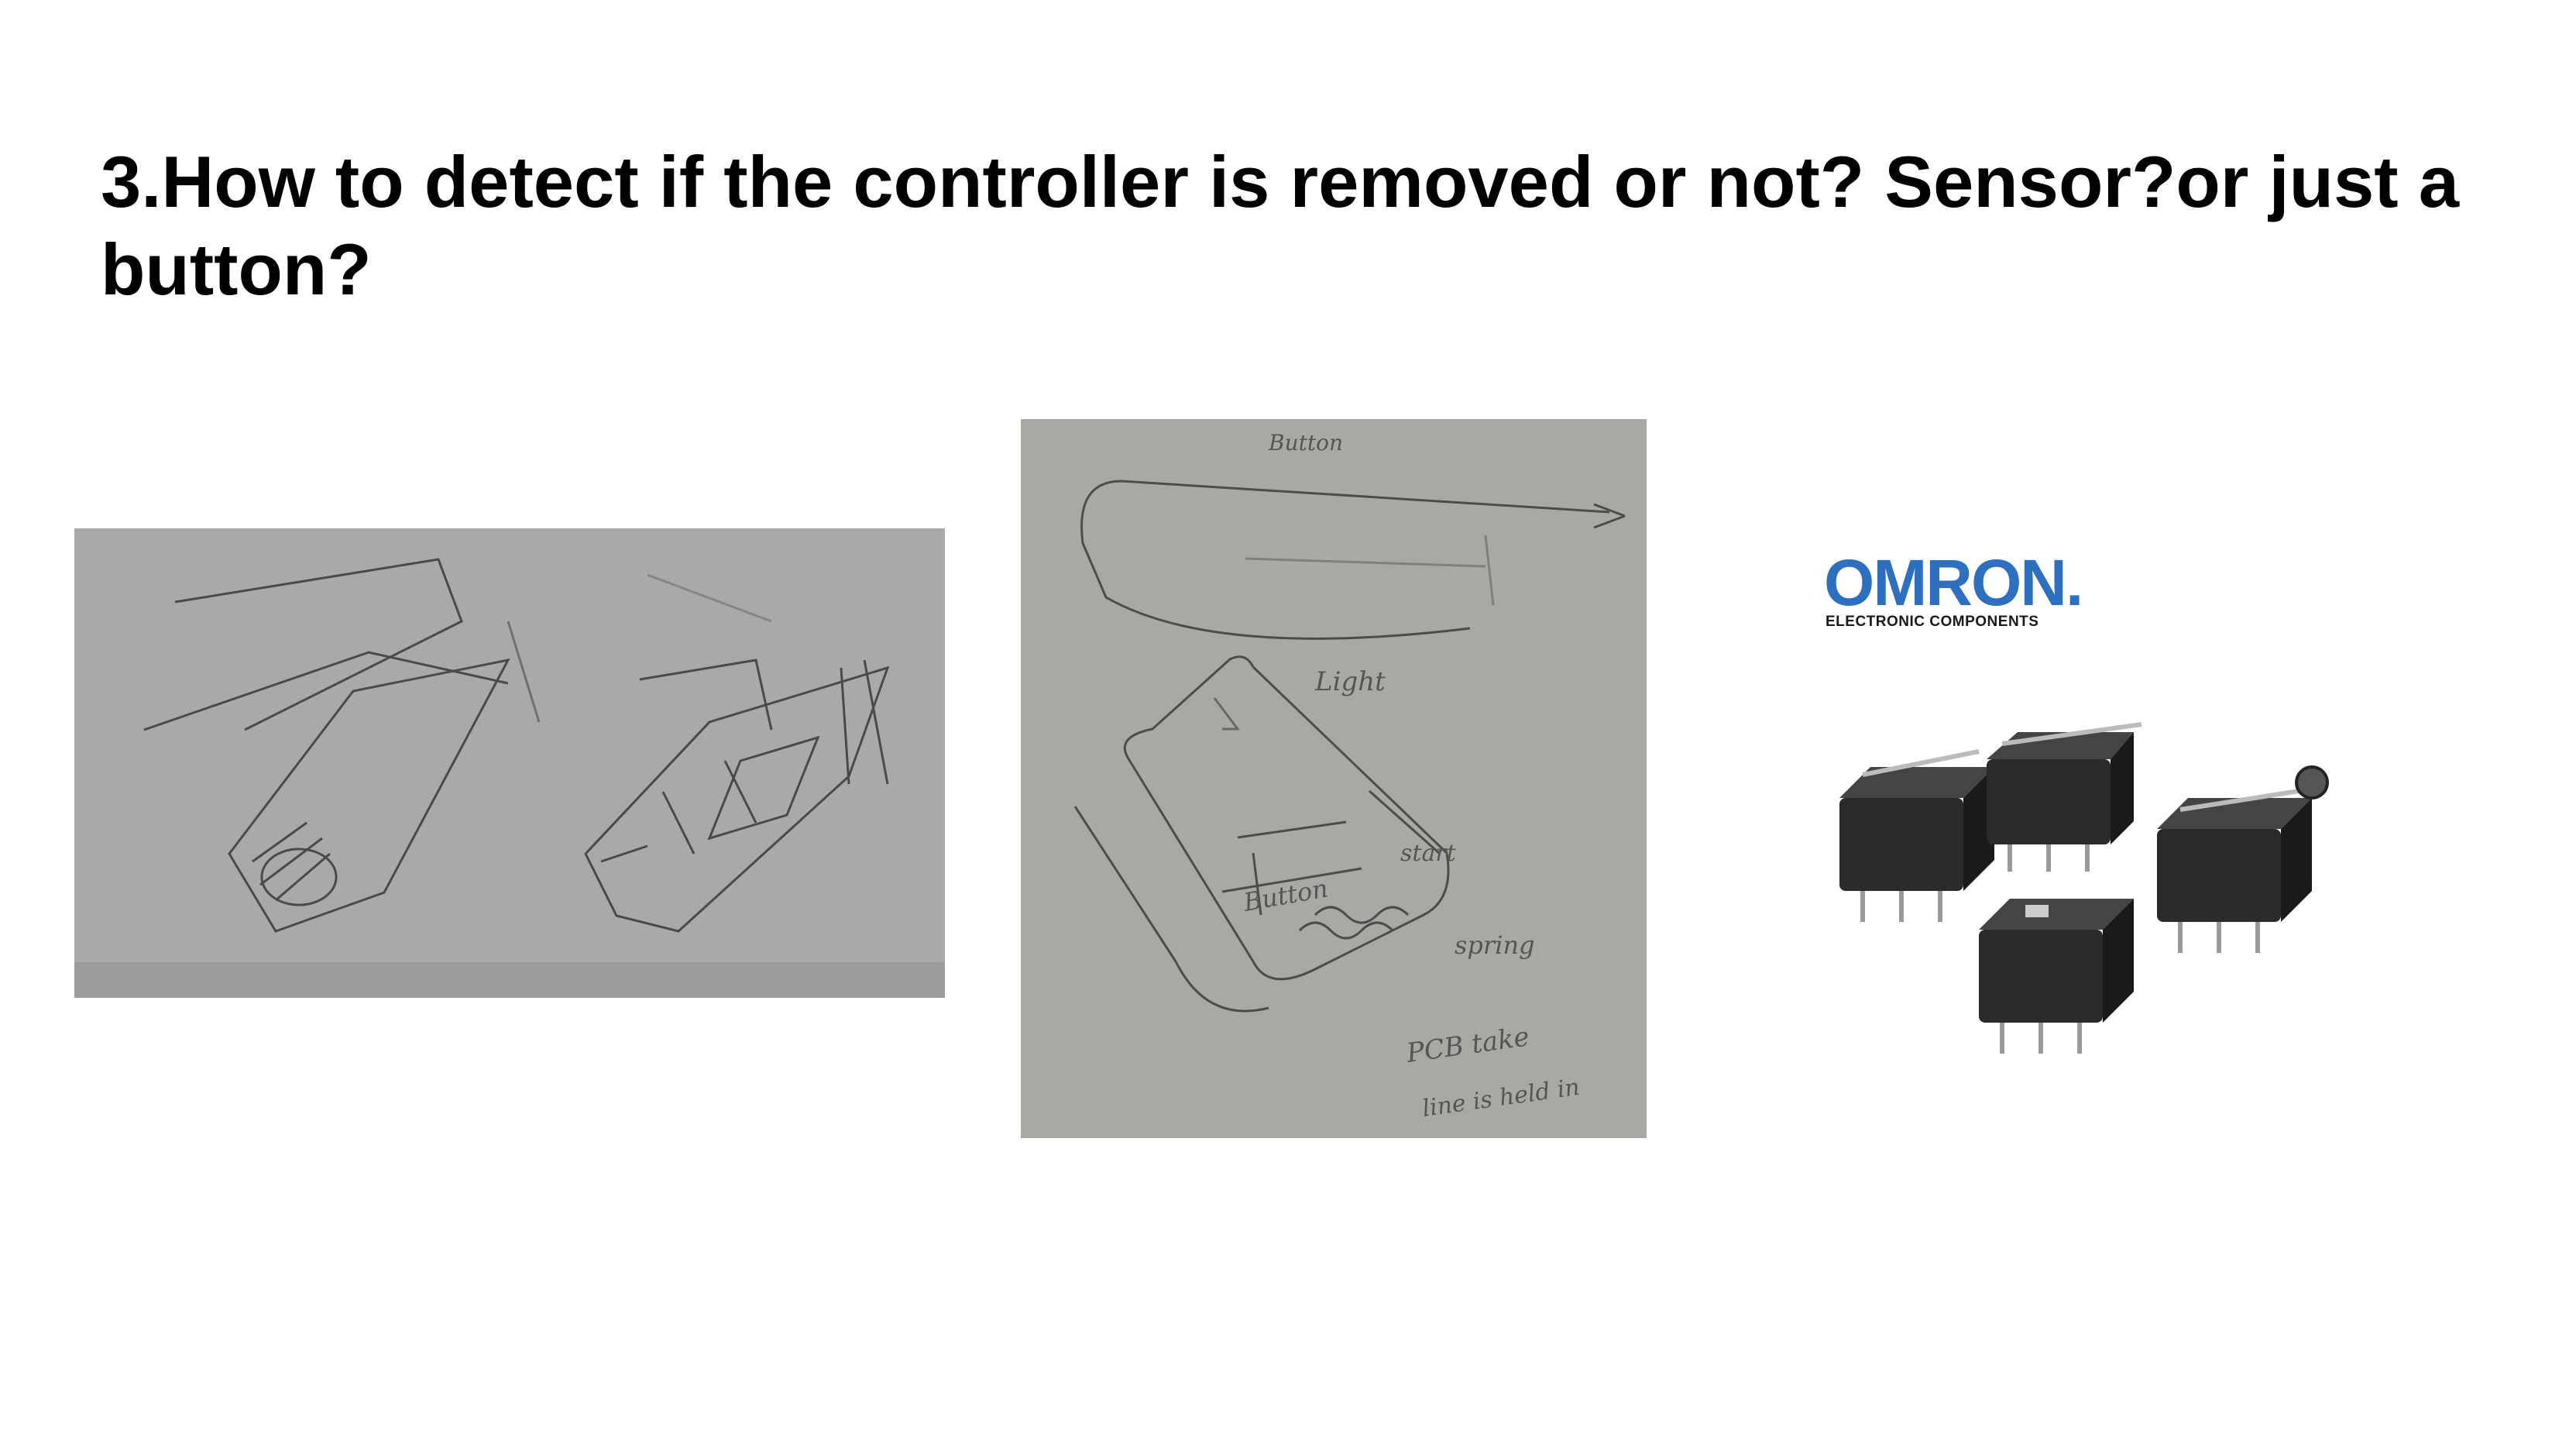  I want to click on annotation-button-top: Button, so click(1305, 443).